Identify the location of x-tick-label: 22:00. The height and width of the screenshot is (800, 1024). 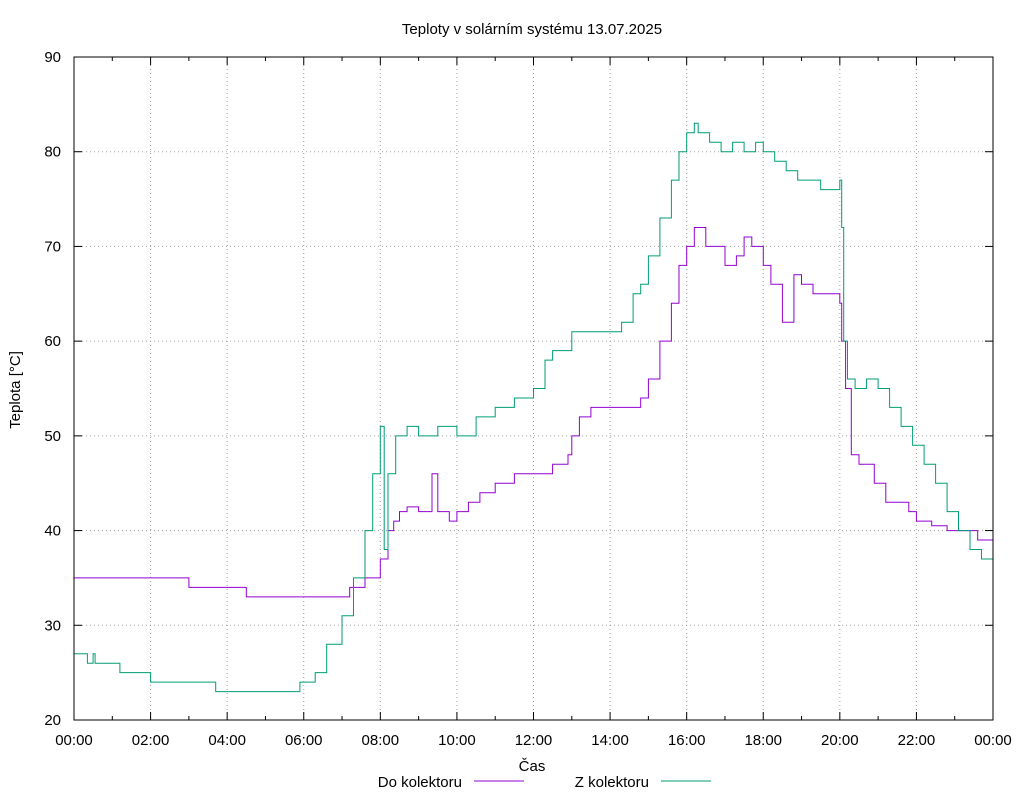
(917, 740).